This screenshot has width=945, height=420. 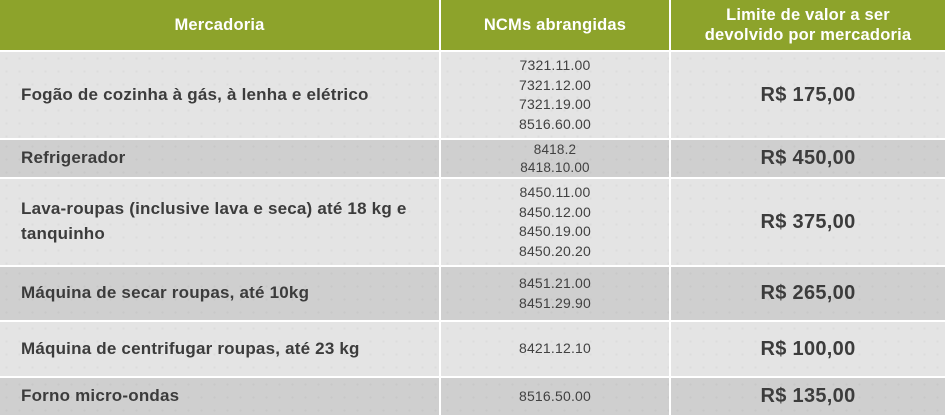 What do you see at coordinates (556, 158) in the screenshot?
I see `ncm-list: 8418.2 8418.10.00` at bounding box center [556, 158].